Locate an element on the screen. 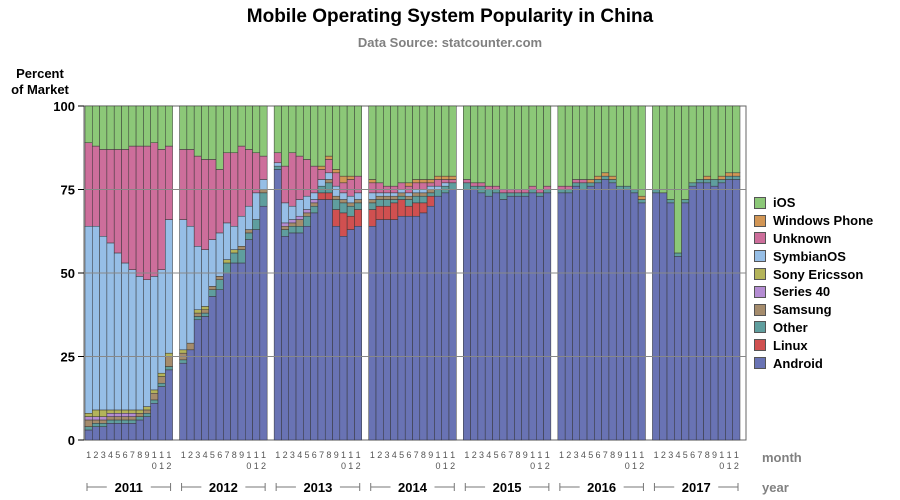 The width and height of the screenshot is (900, 500). year-label: 2011 is located at coordinates (129, 487).